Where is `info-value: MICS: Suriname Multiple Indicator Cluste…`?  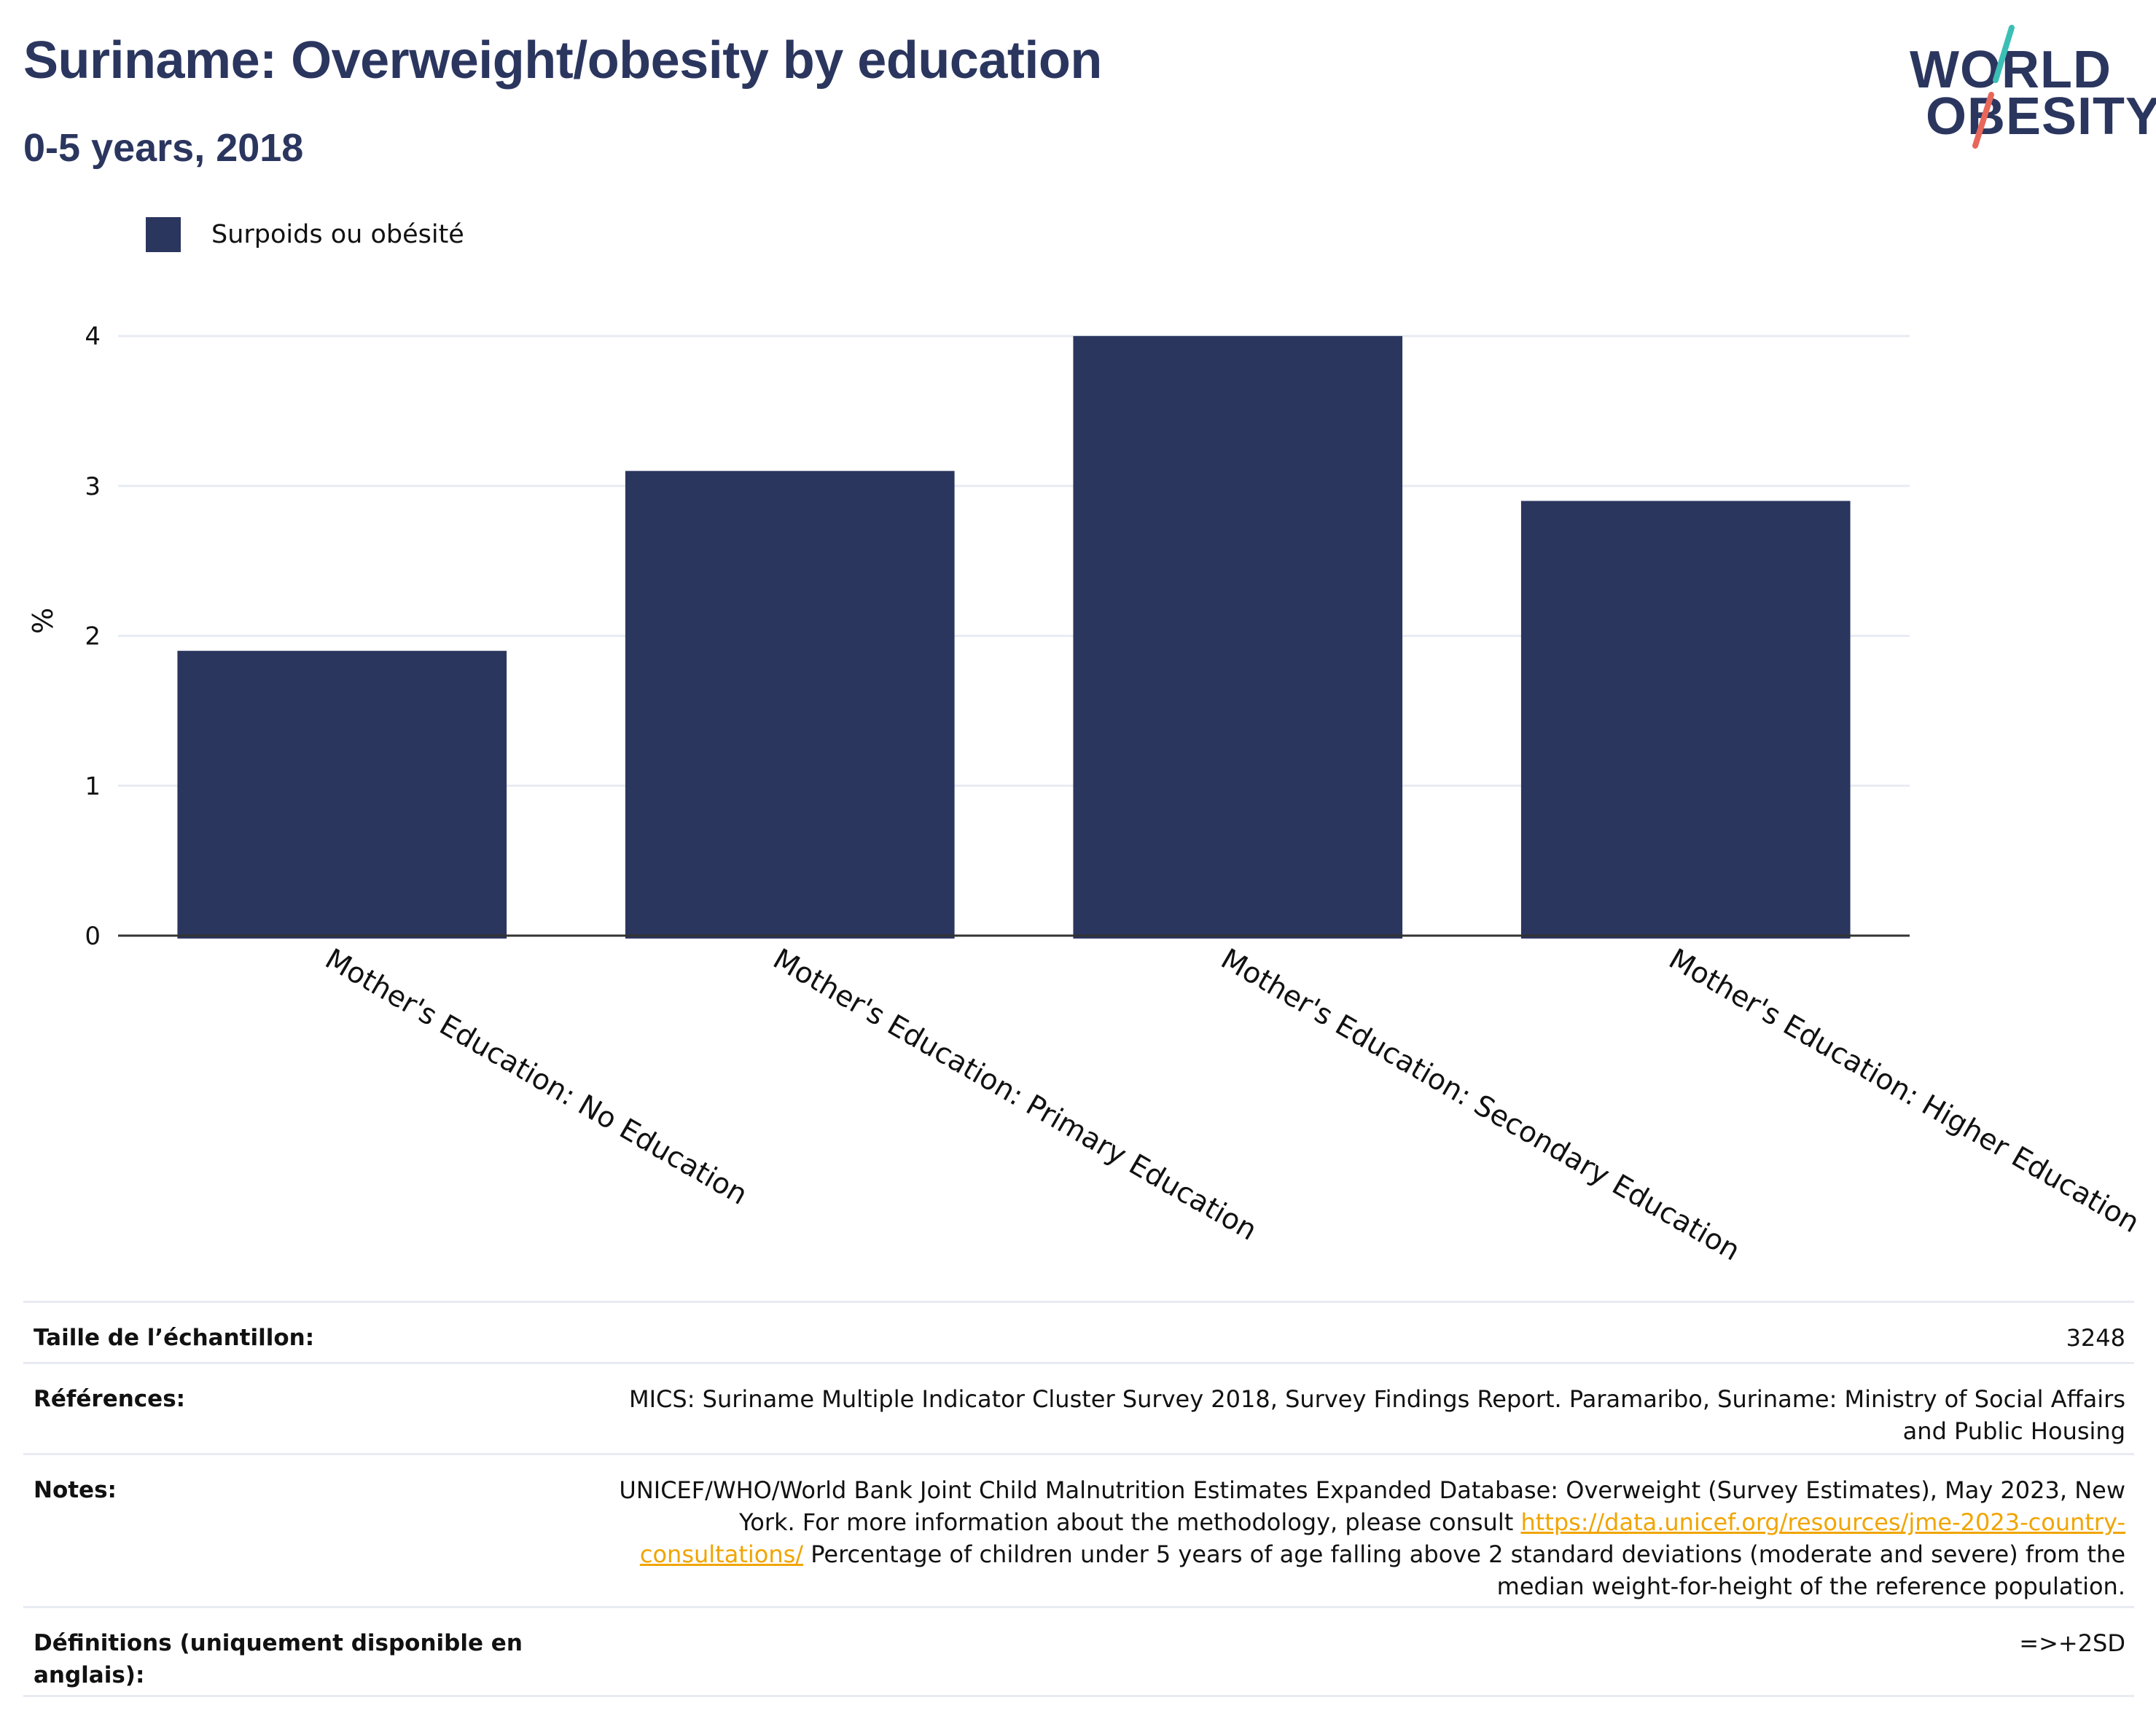 info-value: MICS: Suriname Multiple Indicator Cluste… is located at coordinates (1376, 1415).